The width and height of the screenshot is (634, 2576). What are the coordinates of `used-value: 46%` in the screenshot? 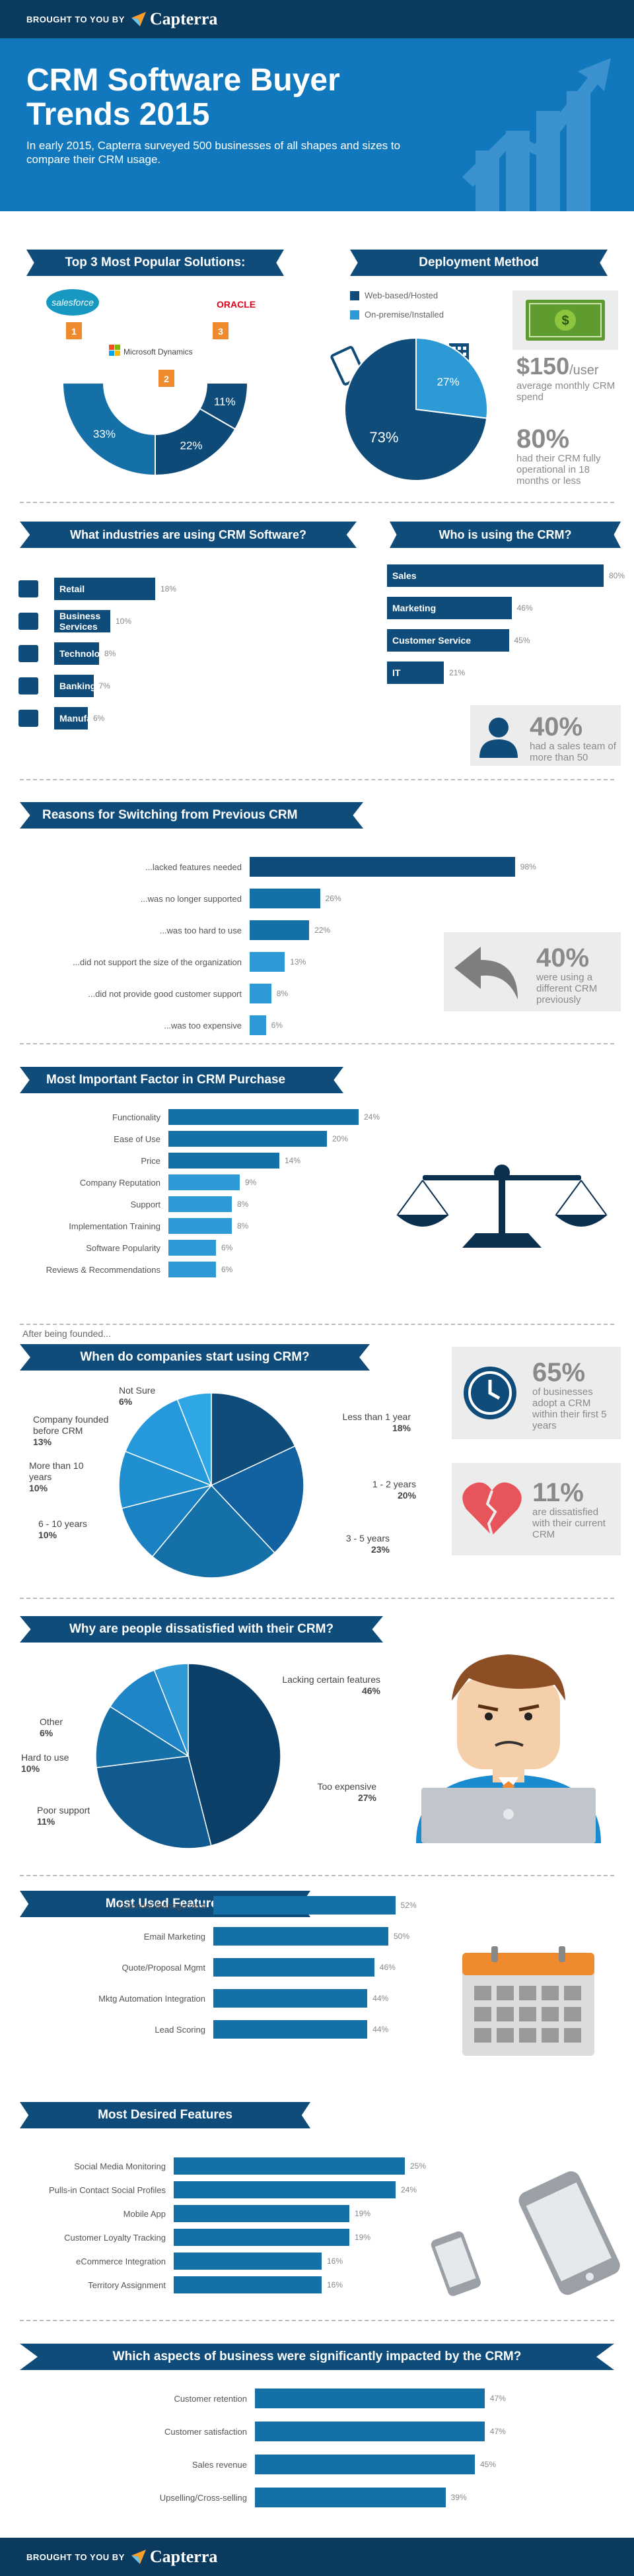 It's located at (387, 1968).